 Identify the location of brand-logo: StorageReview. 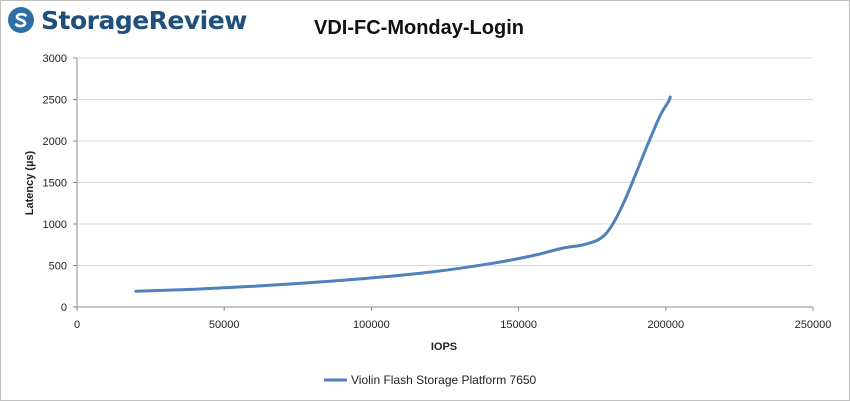
(127, 20).